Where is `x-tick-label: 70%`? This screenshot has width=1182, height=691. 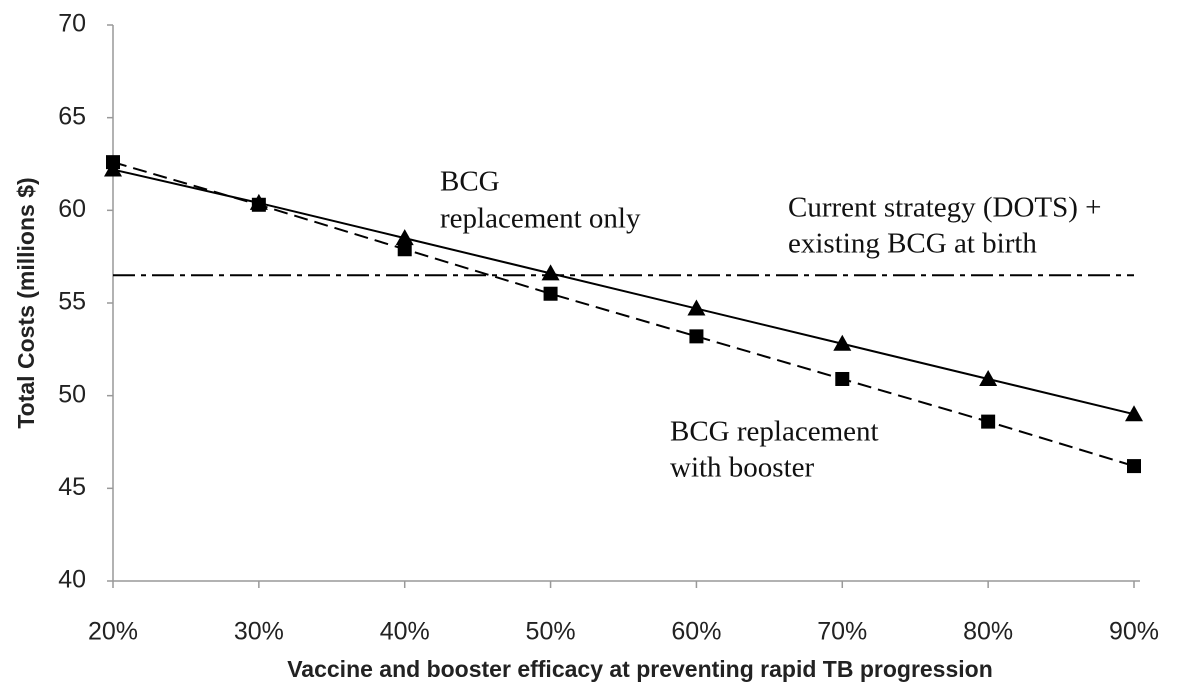
x-tick-label: 70% is located at coordinates (842, 632).